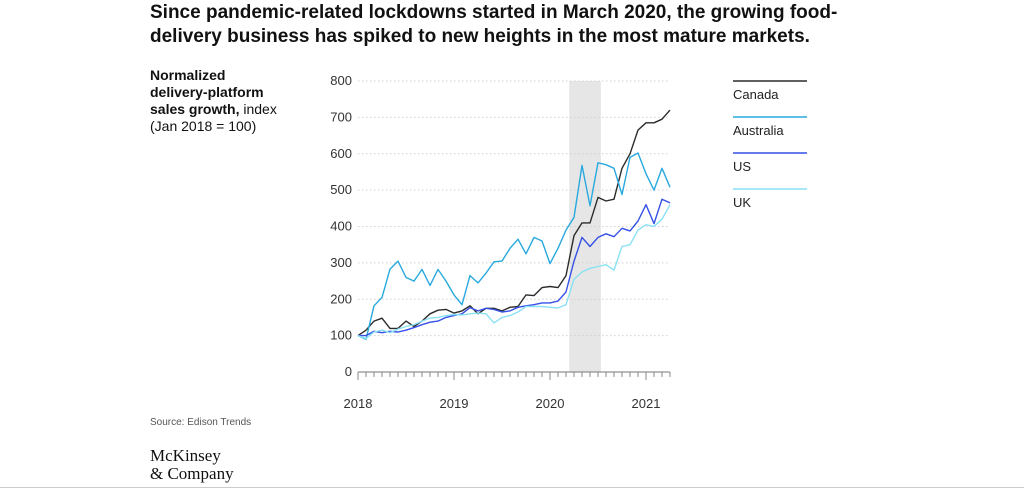  Describe the element at coordinates (213, 109) in the screenshot. I see `y-axis-label-line-3: sales growth, index` at that location.